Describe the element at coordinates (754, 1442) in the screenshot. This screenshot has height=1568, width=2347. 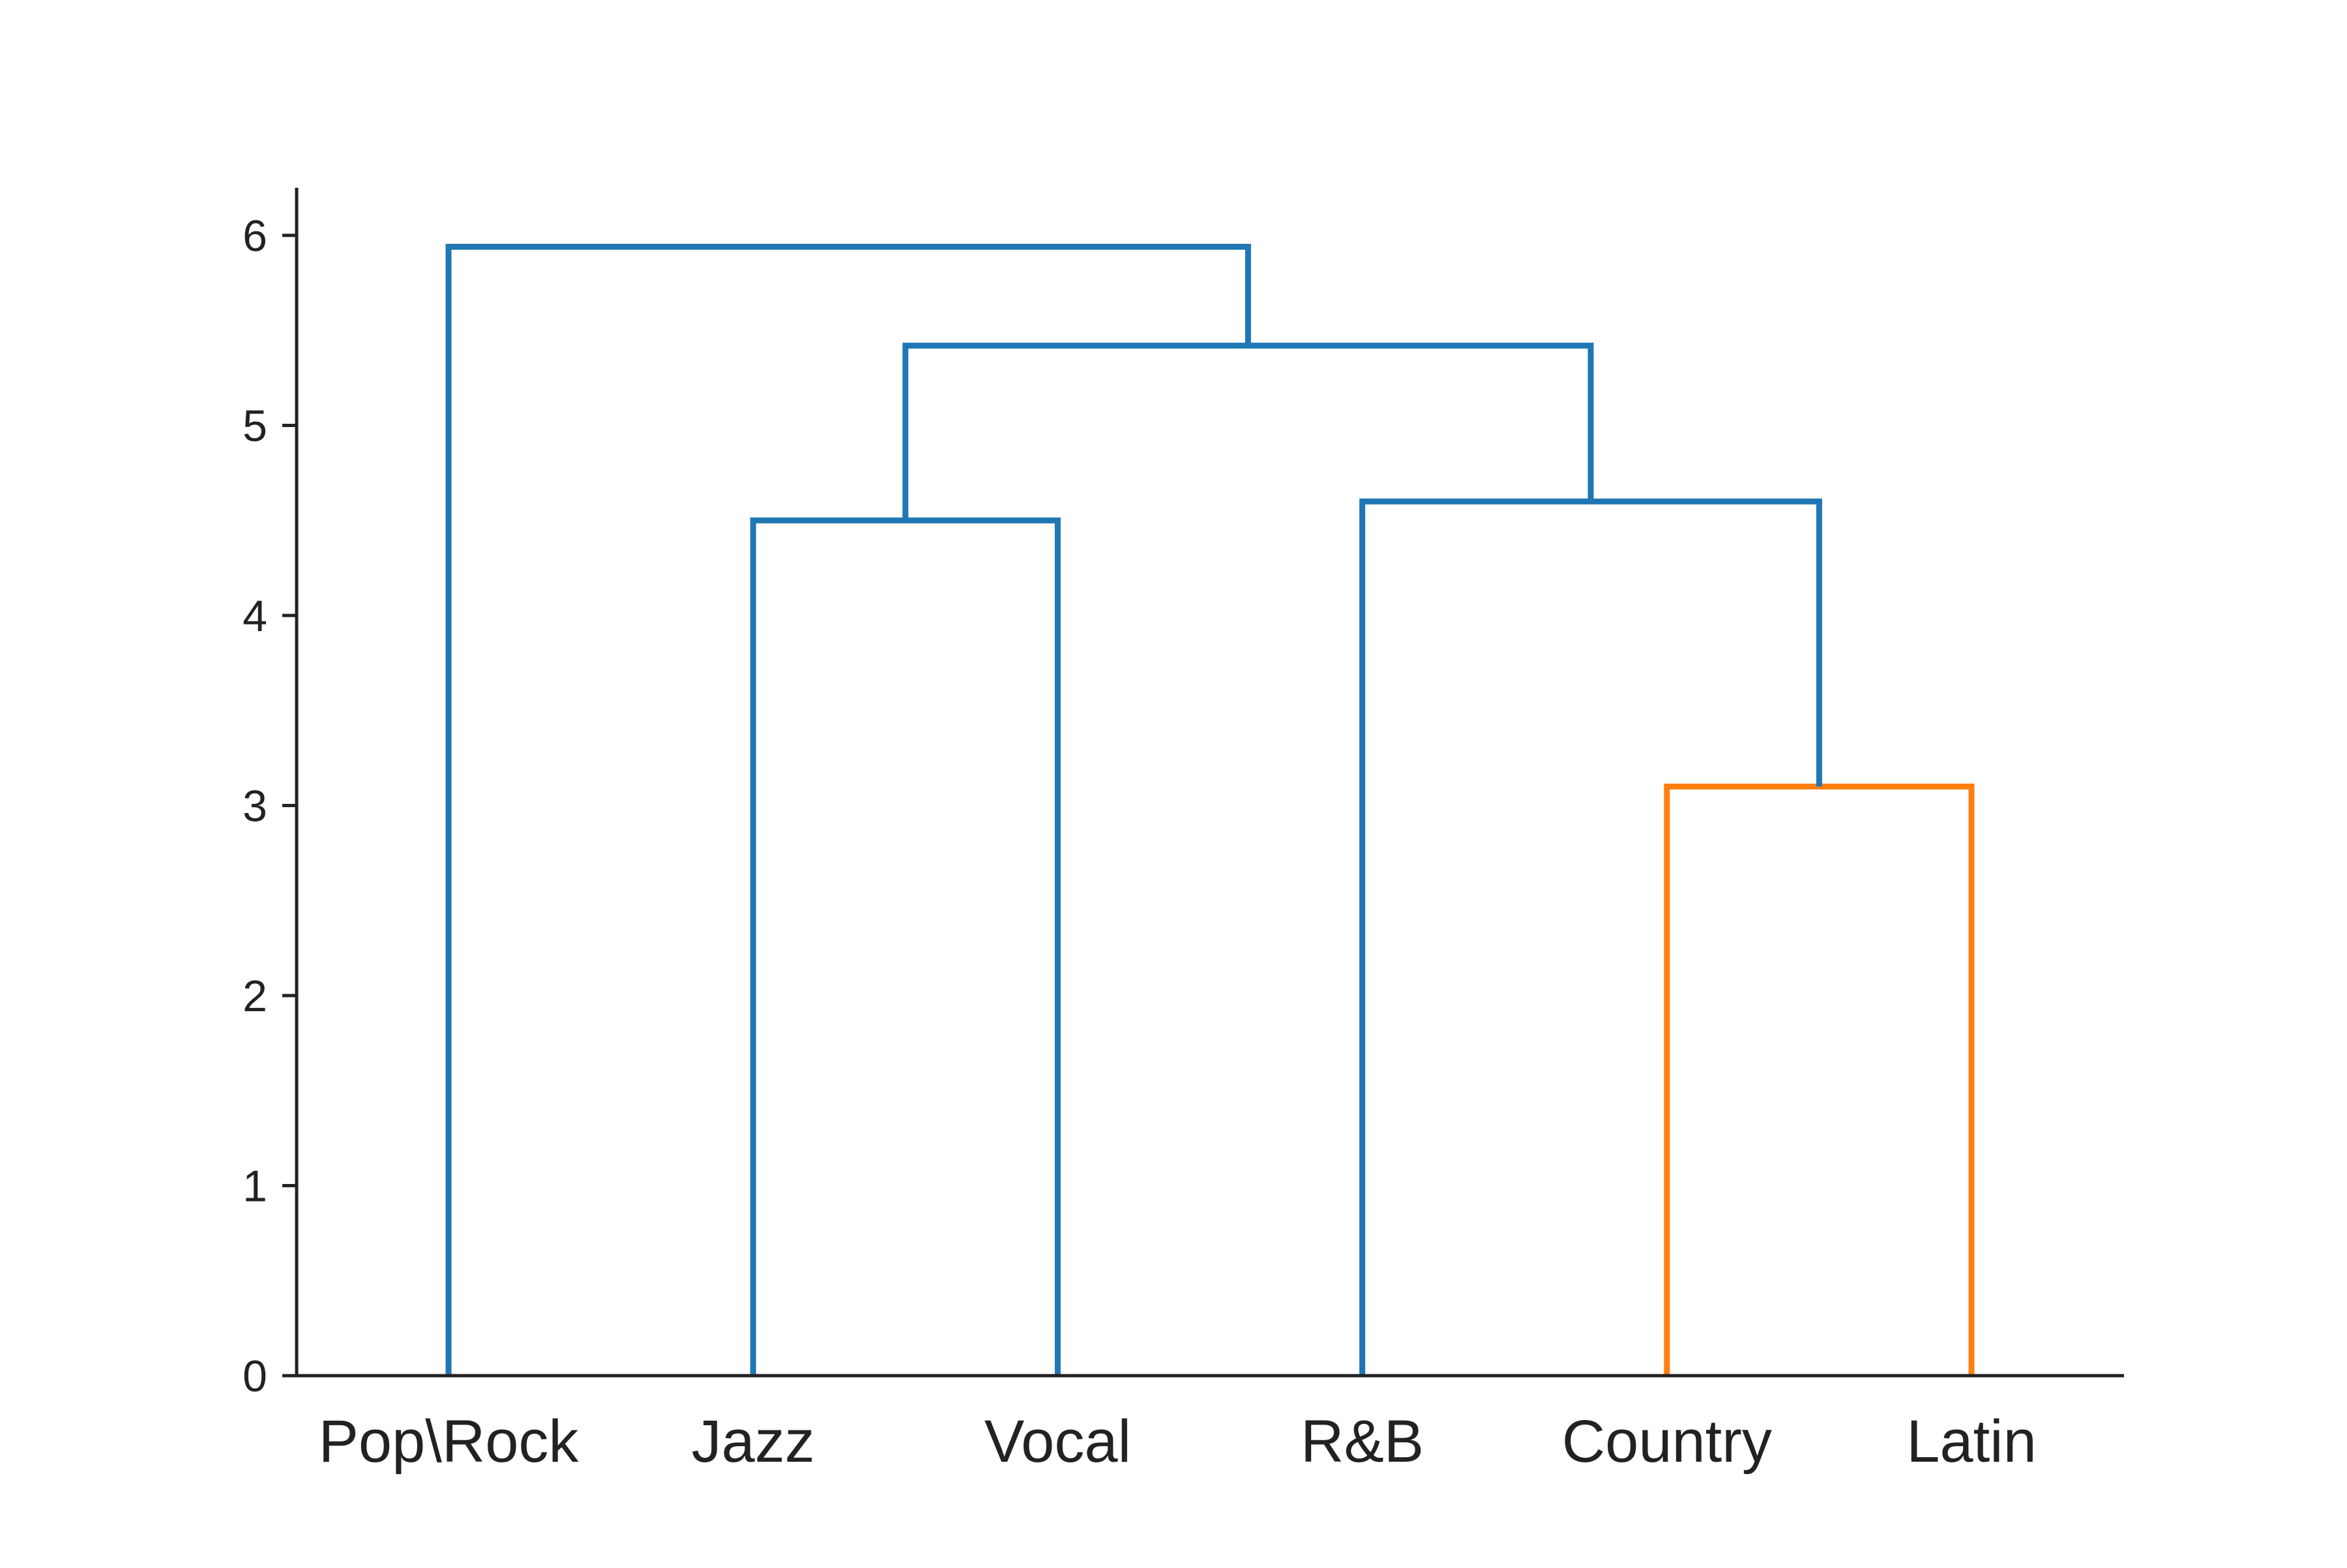
I see `x-tick-label: Jazz` at that location.